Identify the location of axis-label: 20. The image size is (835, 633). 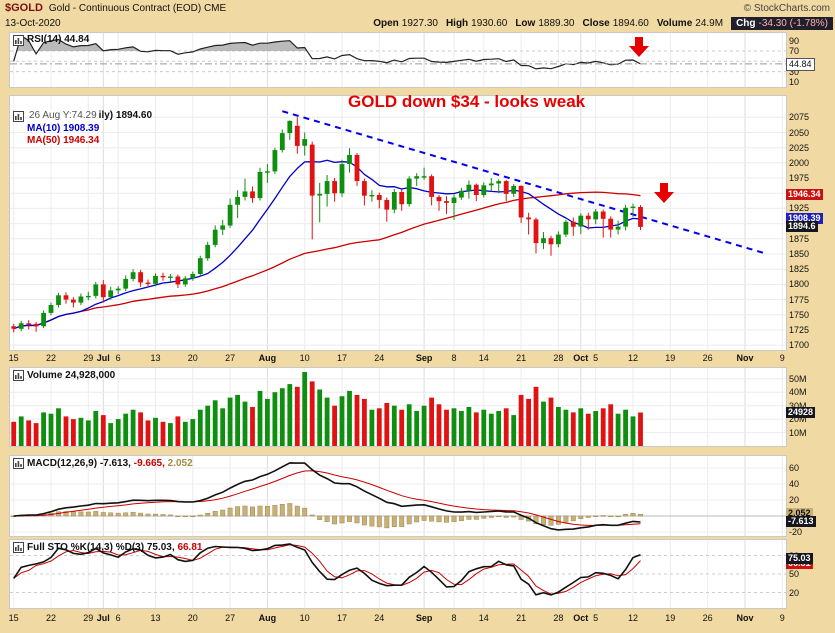
(794, 500).